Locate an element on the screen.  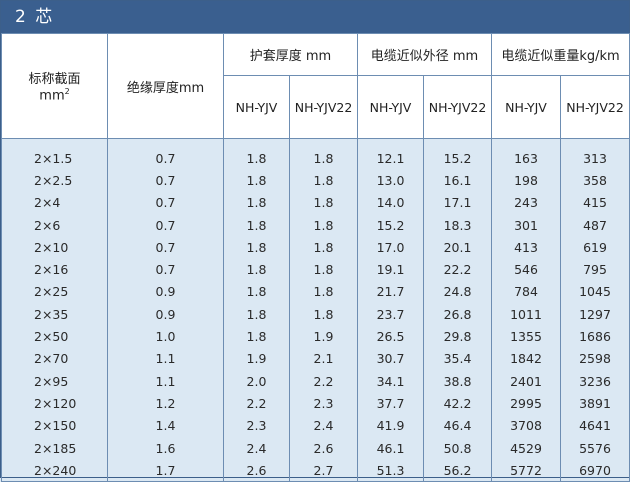
cell-insulation: 1.4 is located at coordinates (165, 425).